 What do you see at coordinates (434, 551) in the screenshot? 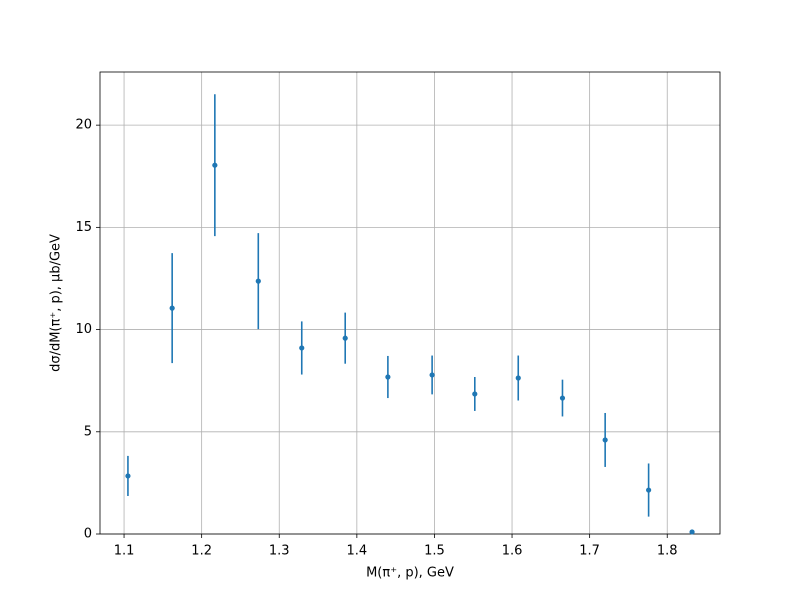
I see `x-tick-label: 1.5` at bounding box center [434, 551].